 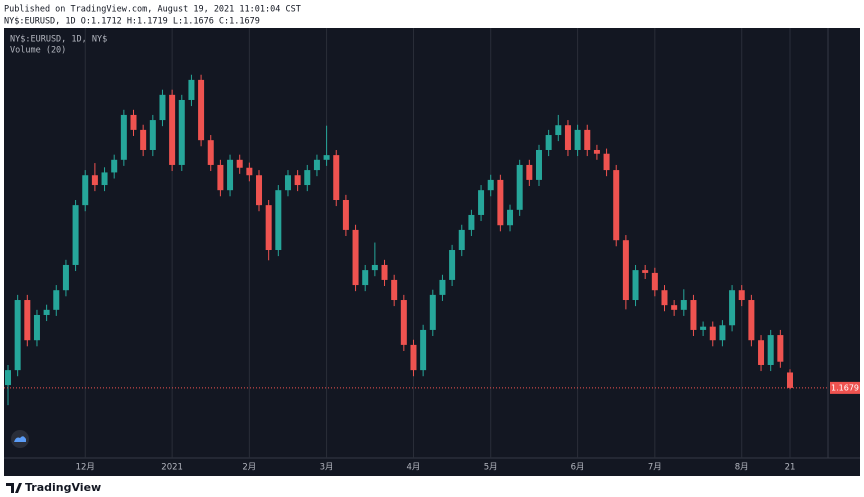 What do you see at coordinates (14, 488) in the screenshot?
I see `footer-logo` at bounding box center [14, 488].